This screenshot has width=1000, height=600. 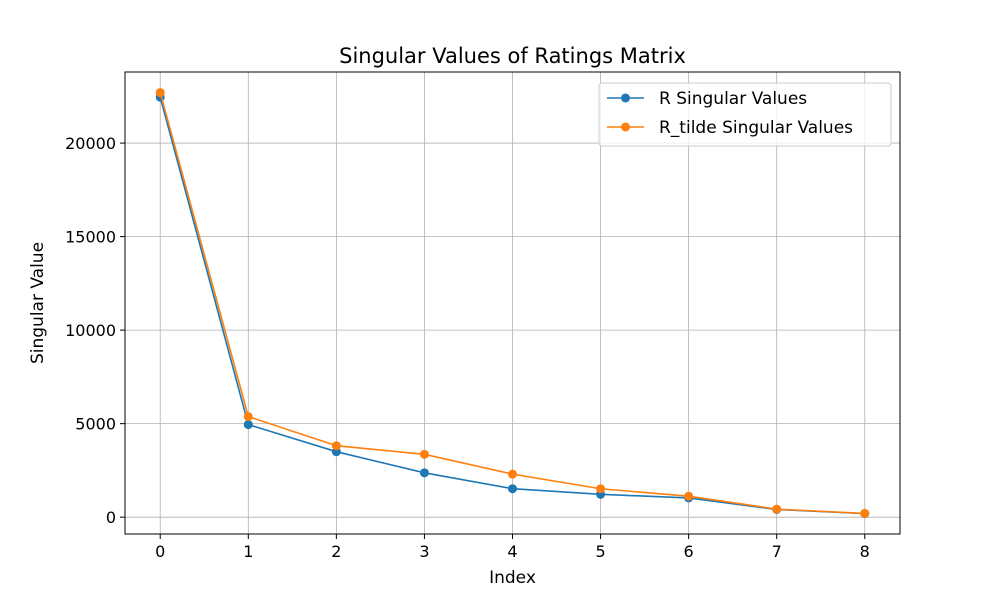 What do you see at coordinates (111, 517) in the screenshot?
I see `y-tick-label: 0` at bounding box center [111, 517].